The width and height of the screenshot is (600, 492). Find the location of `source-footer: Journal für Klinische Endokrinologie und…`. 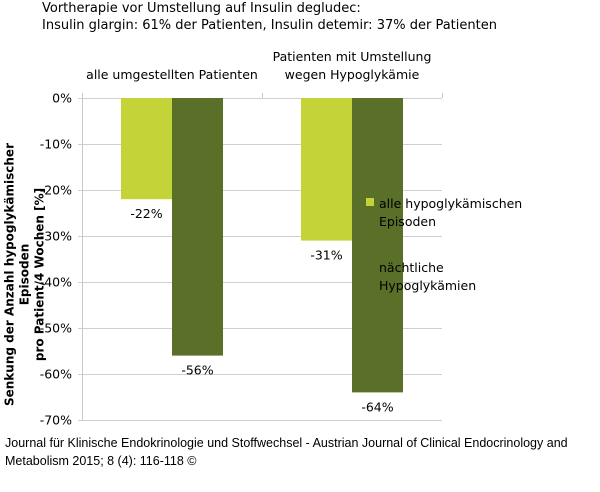

source-footer: Journal für Klinische Endokrinologie und… is located at coordinates (286, 452).